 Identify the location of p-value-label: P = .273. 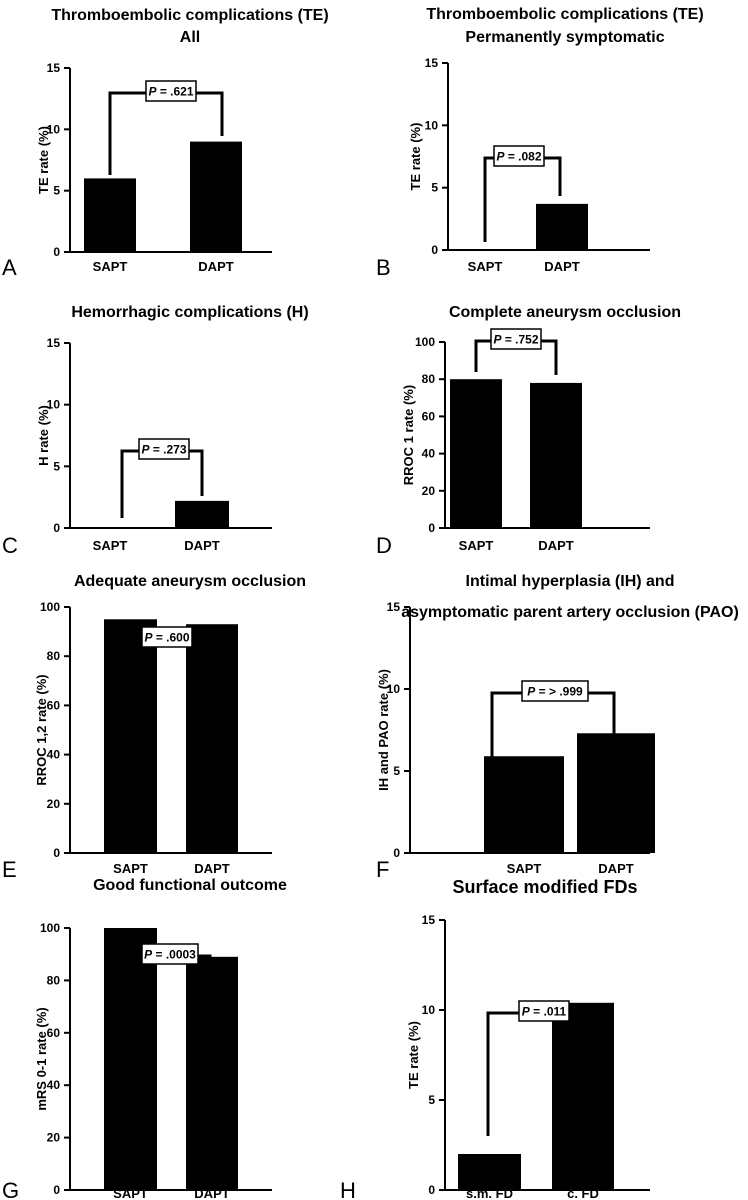
(163, 450).